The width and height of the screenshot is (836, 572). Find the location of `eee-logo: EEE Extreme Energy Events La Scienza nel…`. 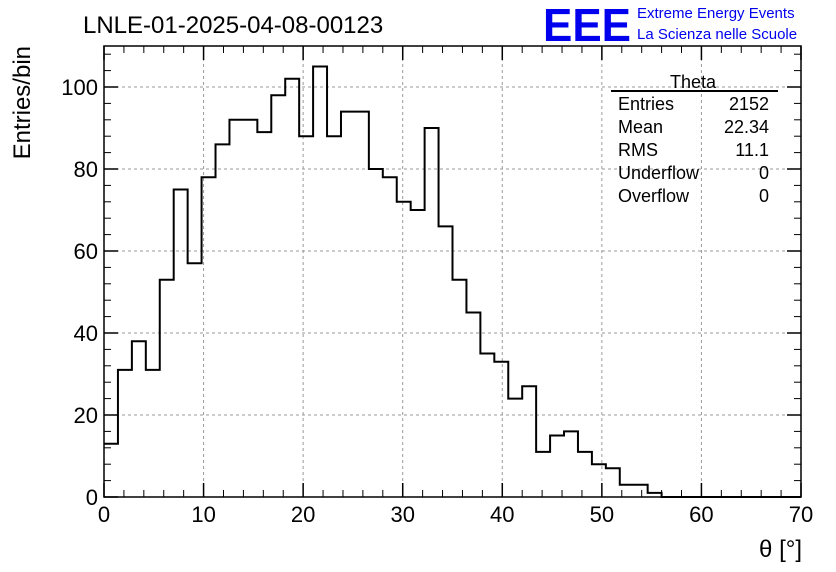

eee-logo: EEE Extreme Energy Events La Scienza nel… is located at coordinates (670, 25).